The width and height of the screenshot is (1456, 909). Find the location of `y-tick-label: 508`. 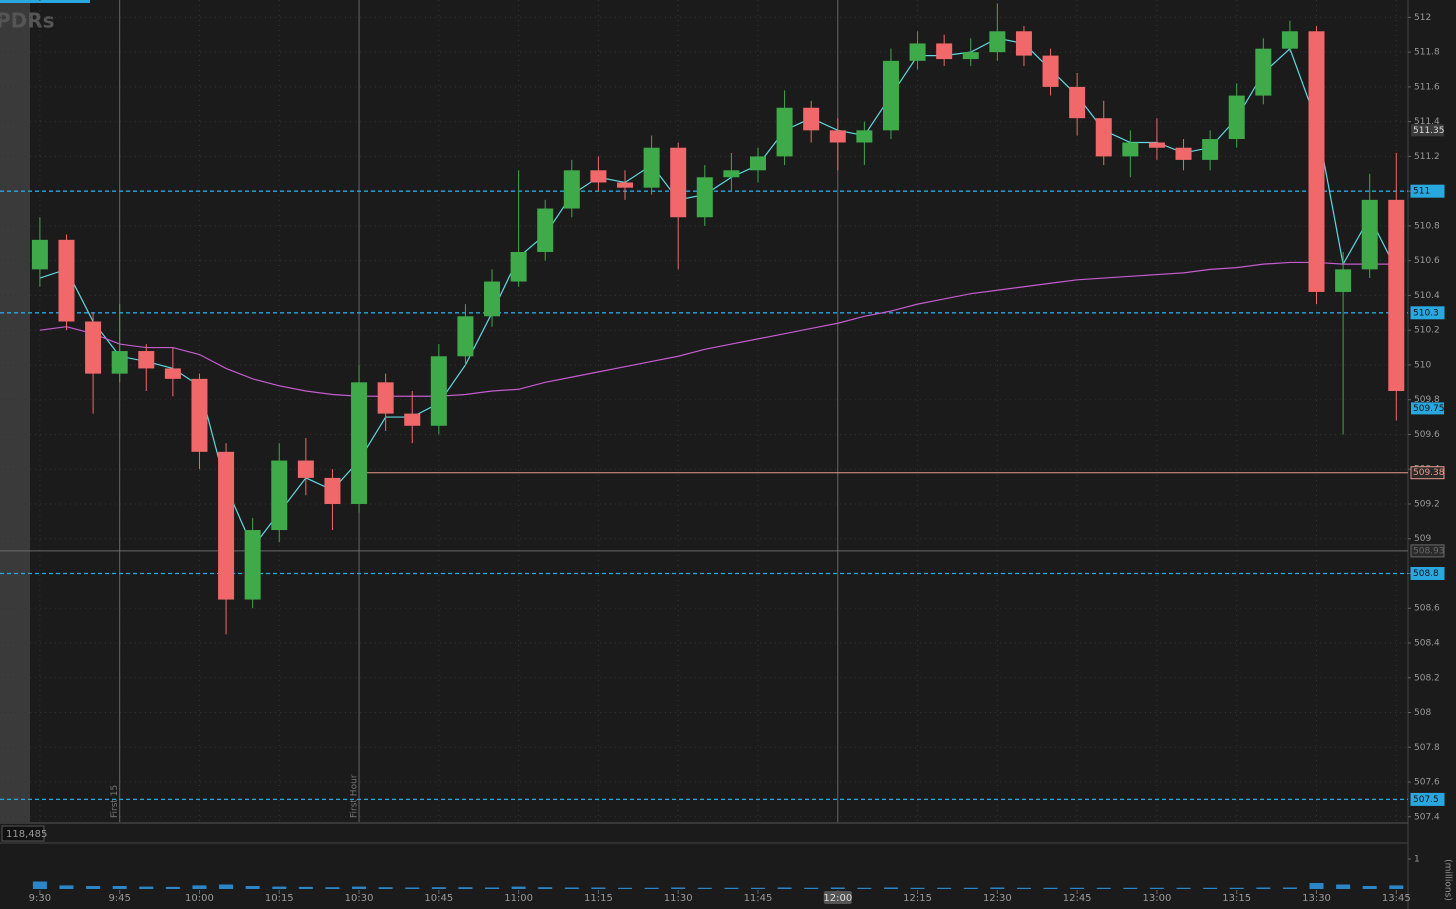

y-tick-label: 508 is located at coordinates (1422, 713).